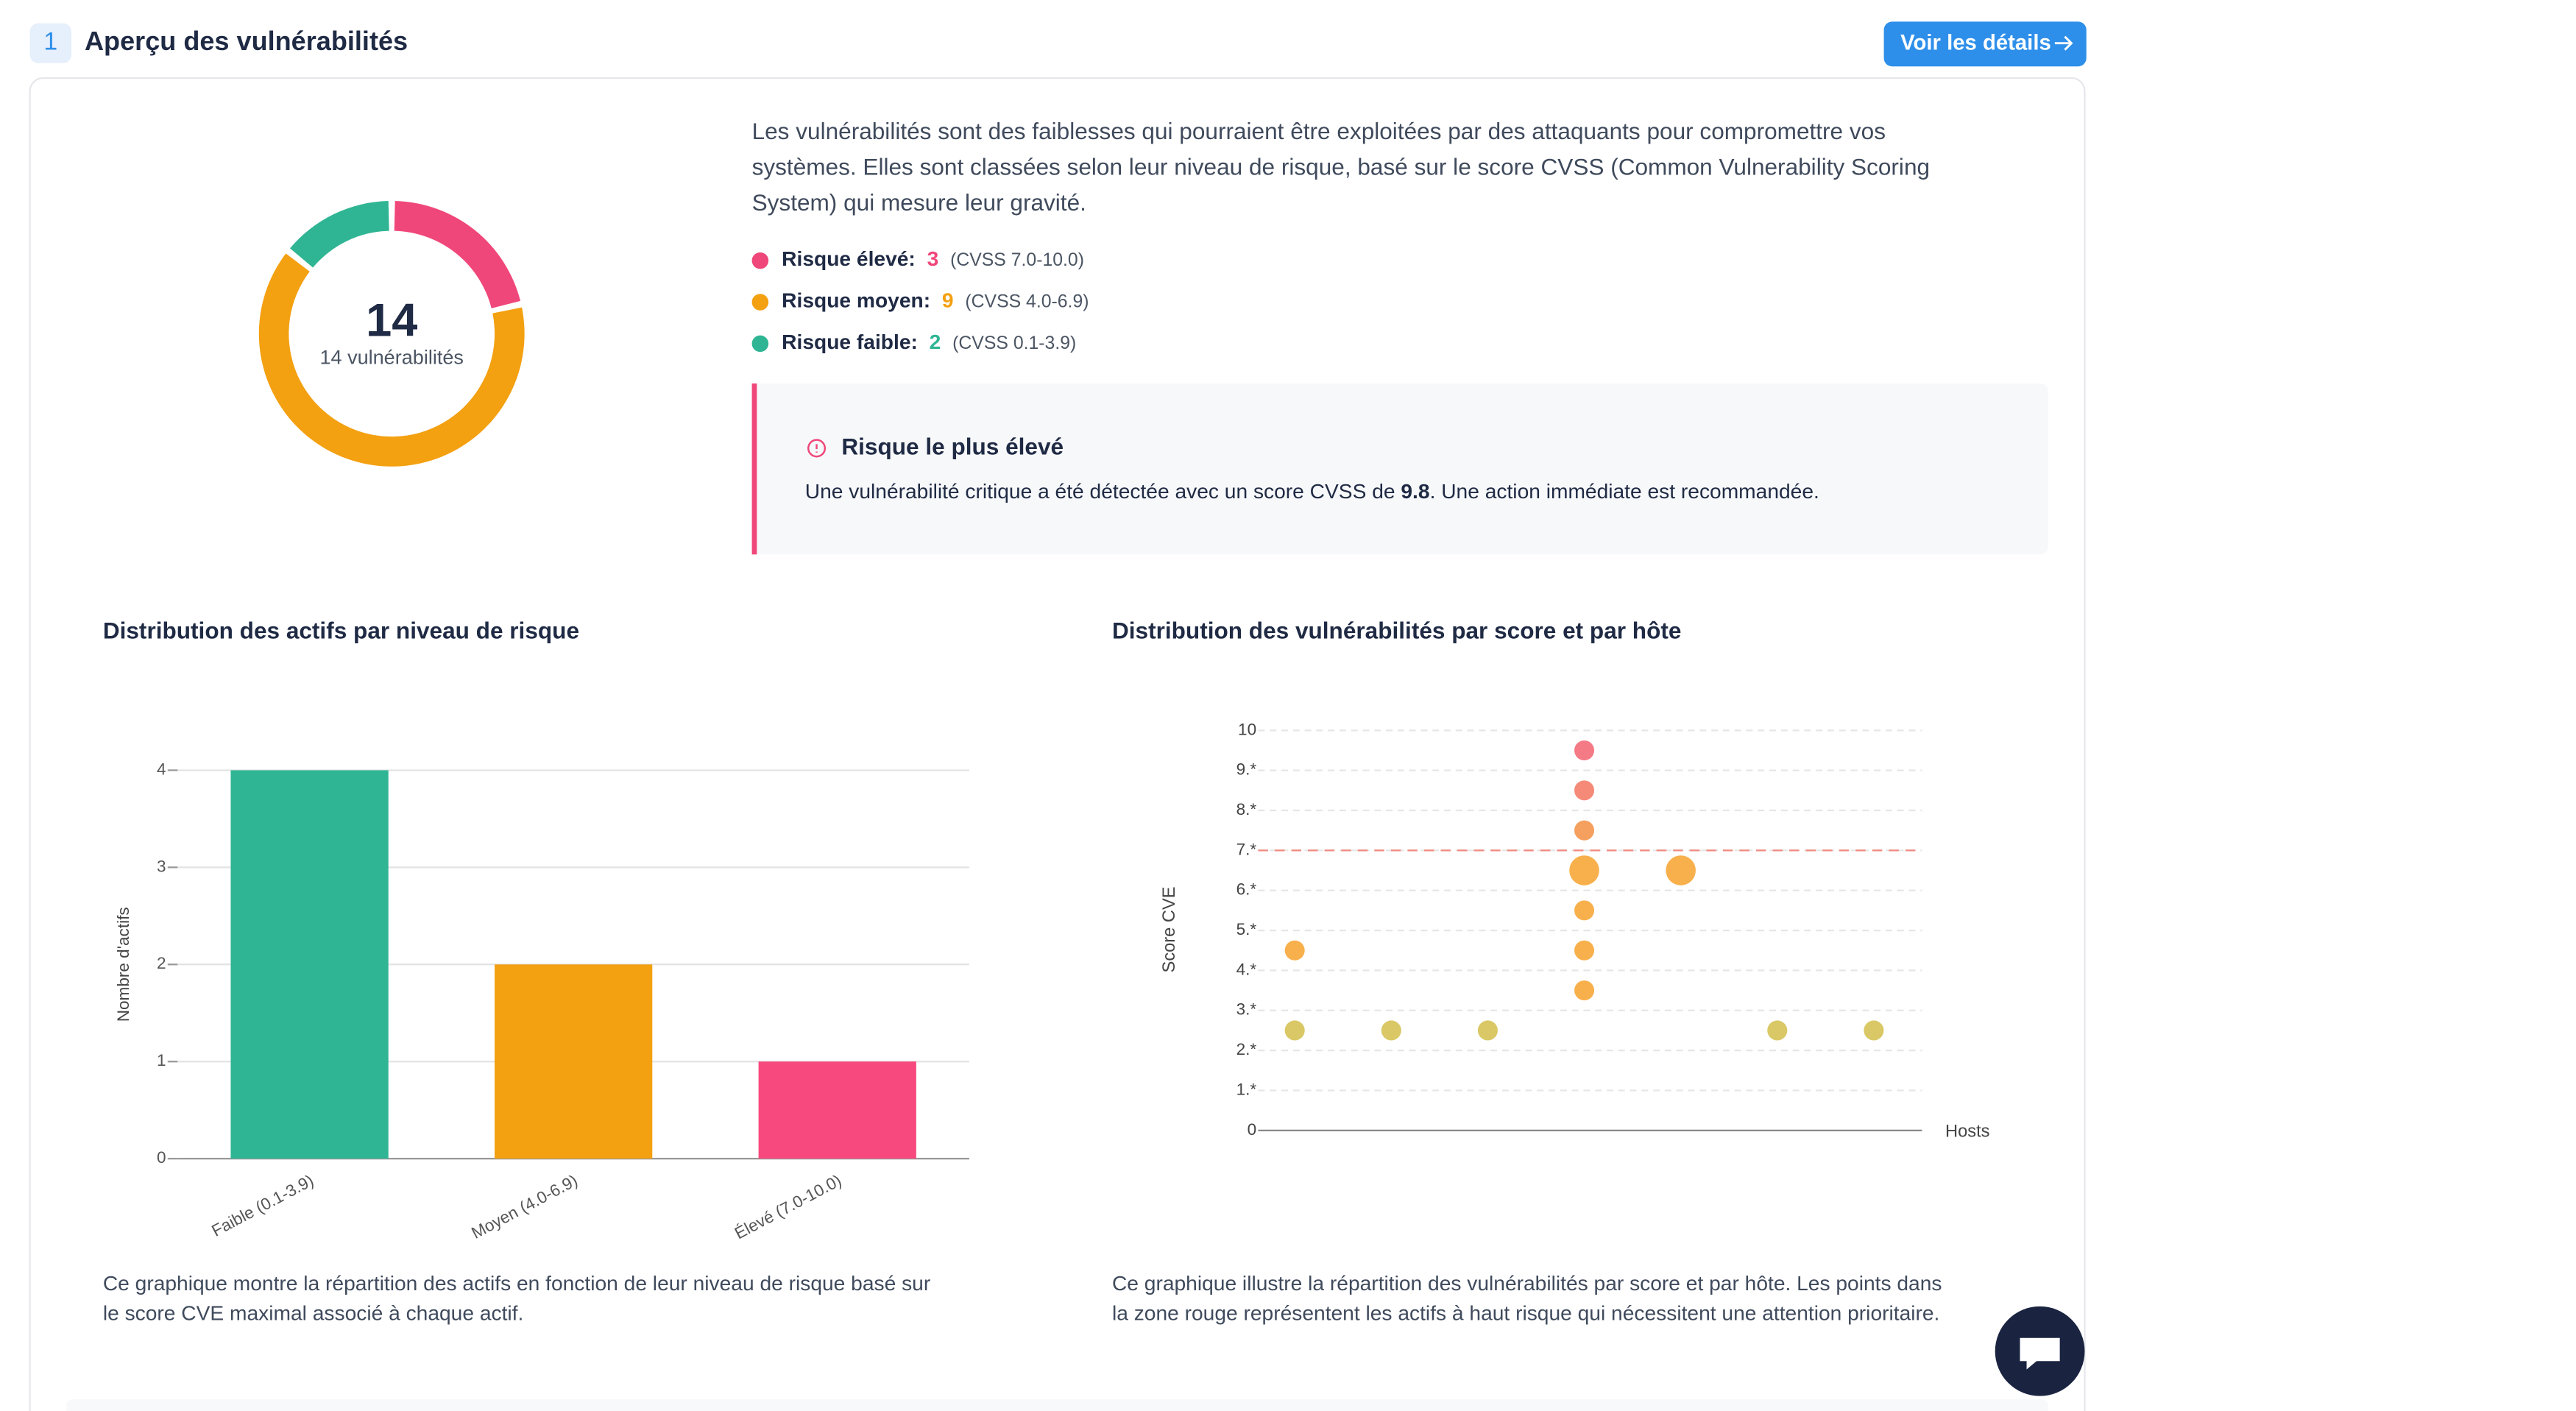  I want to click on y-tick-label: 9.*, so click(1246, 769).